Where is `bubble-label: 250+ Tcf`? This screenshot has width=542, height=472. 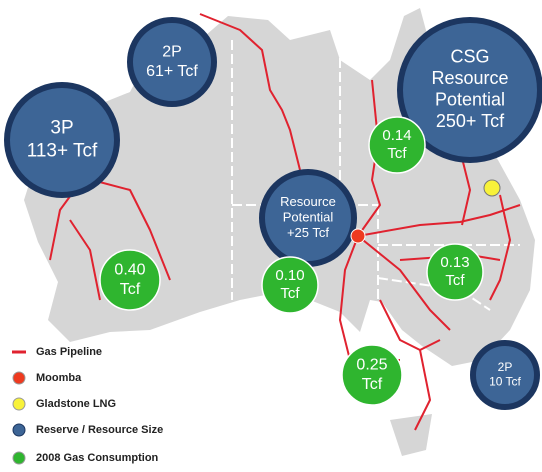 bubble-label: 250+ Tcf is located at coordinates (470, 121).